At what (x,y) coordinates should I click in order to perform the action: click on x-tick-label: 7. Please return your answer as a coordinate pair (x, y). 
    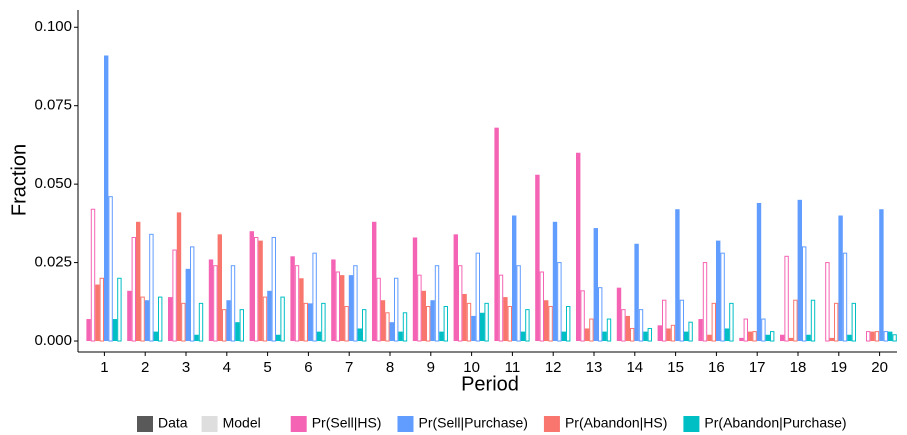
    Looking at the image, I should click on (349, 367).